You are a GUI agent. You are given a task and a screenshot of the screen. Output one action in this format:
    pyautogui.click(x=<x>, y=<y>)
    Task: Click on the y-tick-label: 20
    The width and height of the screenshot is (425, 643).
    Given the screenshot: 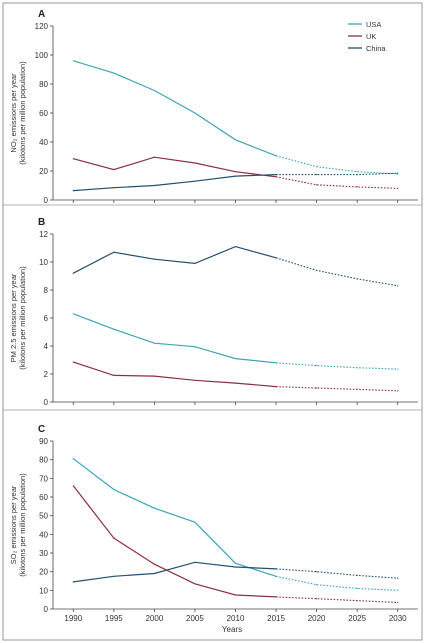 What is the action you would take?
    pyautogui.click(x=43, y=171)
    